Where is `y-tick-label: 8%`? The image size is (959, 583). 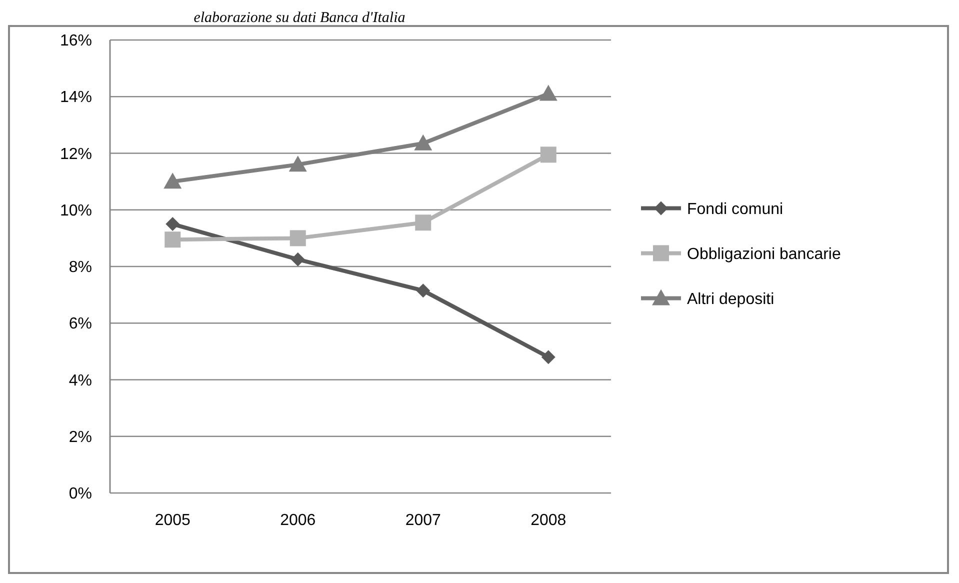 y-tick-label: 8% is located at coordinates (80, 267).